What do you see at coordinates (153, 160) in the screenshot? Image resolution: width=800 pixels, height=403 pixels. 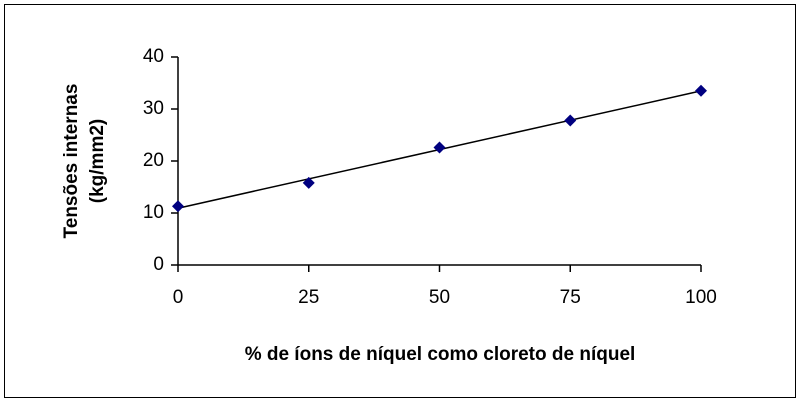 I see `y-tick-label: 20` at bounding box center [153, 160].